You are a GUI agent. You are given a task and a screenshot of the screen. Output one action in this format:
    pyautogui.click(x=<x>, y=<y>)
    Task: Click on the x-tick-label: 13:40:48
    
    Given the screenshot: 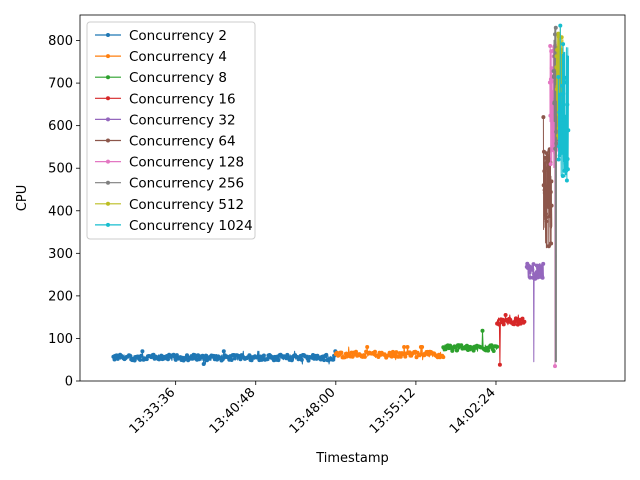 What is the action you would take?
    pyautogui.click(x=233, y=411)
    